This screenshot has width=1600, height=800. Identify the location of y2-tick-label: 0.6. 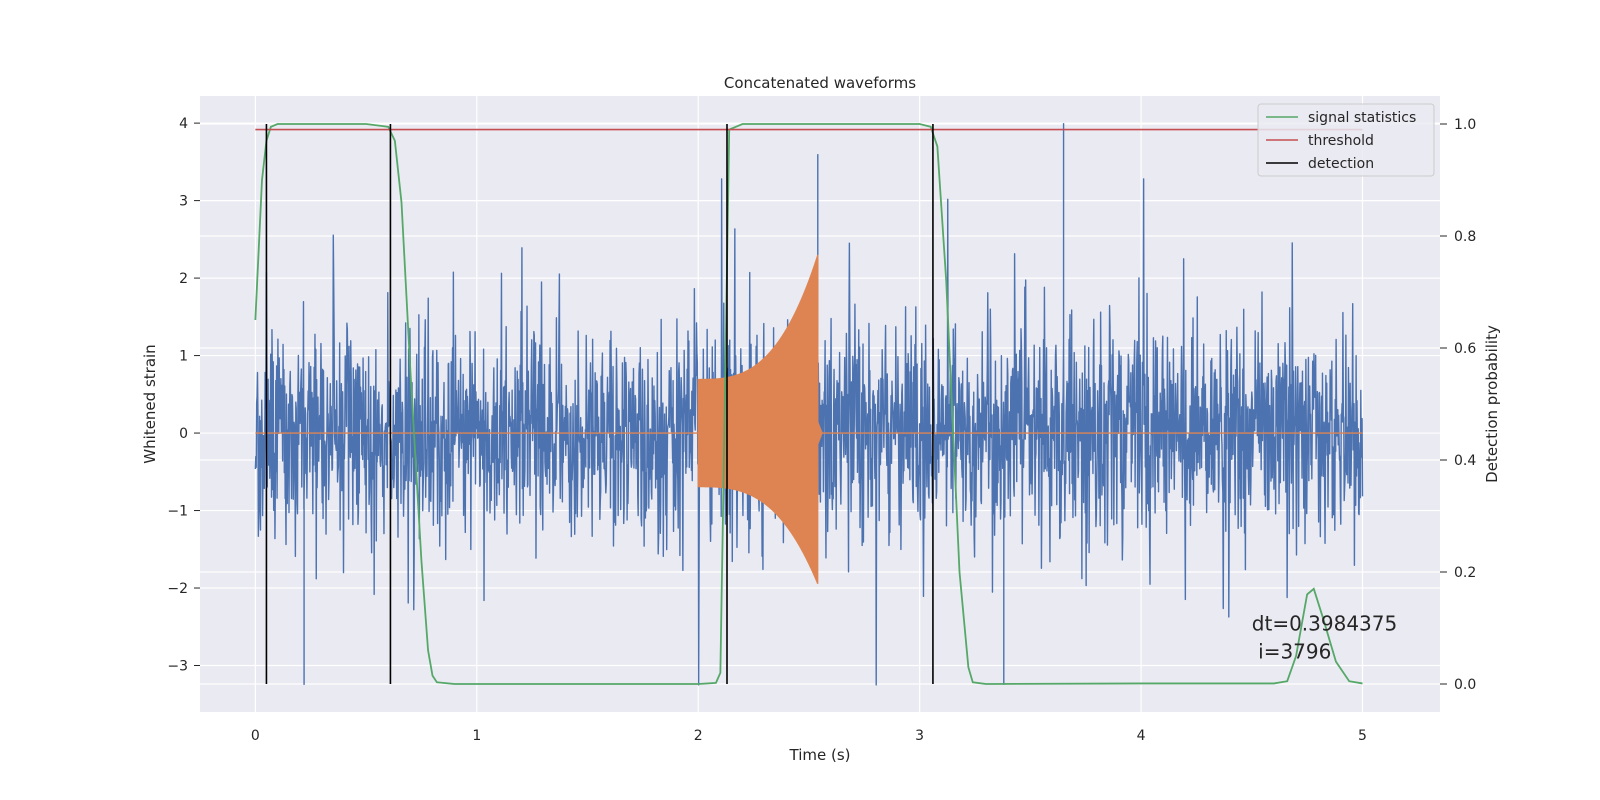
(1465, 349).